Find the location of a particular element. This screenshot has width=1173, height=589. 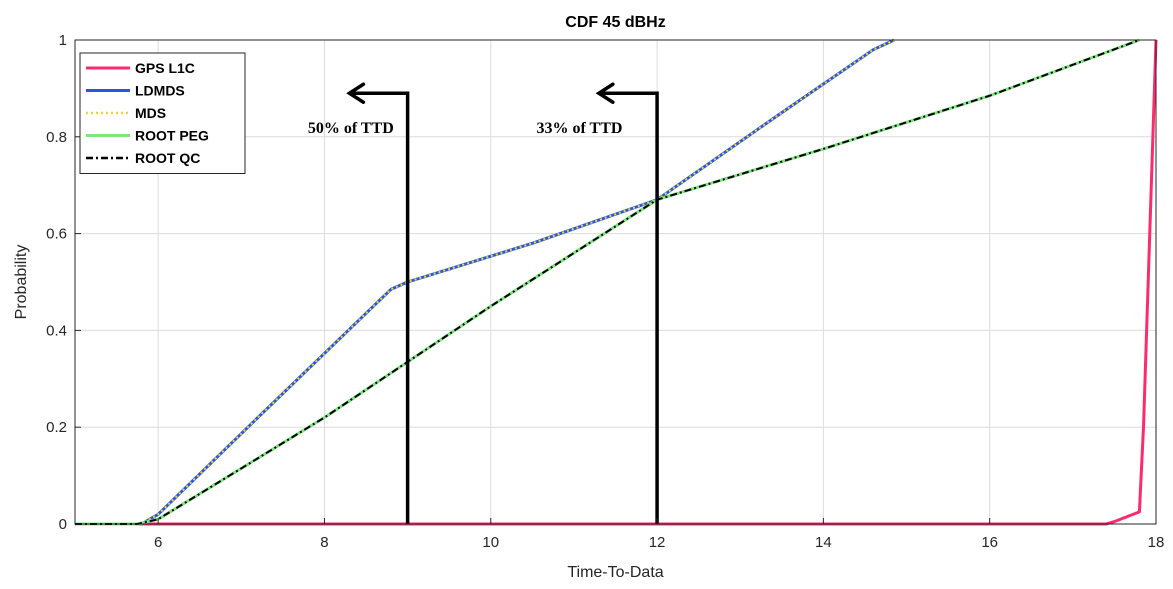

y-tick-label: 0.4 is located at coordinates (56, 330).